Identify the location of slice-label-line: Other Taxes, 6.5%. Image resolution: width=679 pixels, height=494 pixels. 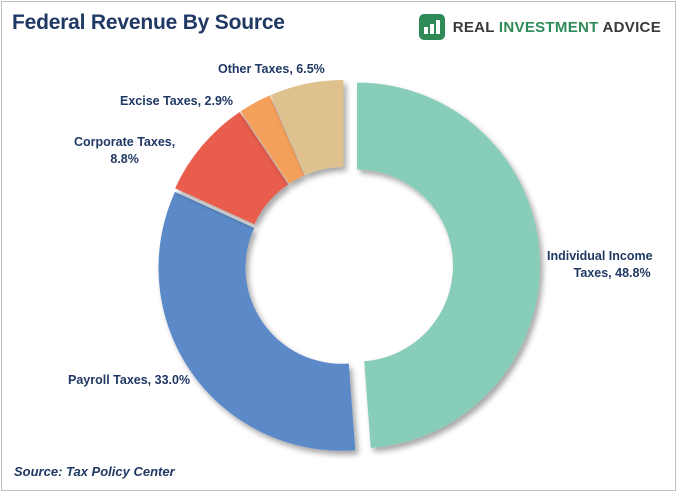
(271, 69).